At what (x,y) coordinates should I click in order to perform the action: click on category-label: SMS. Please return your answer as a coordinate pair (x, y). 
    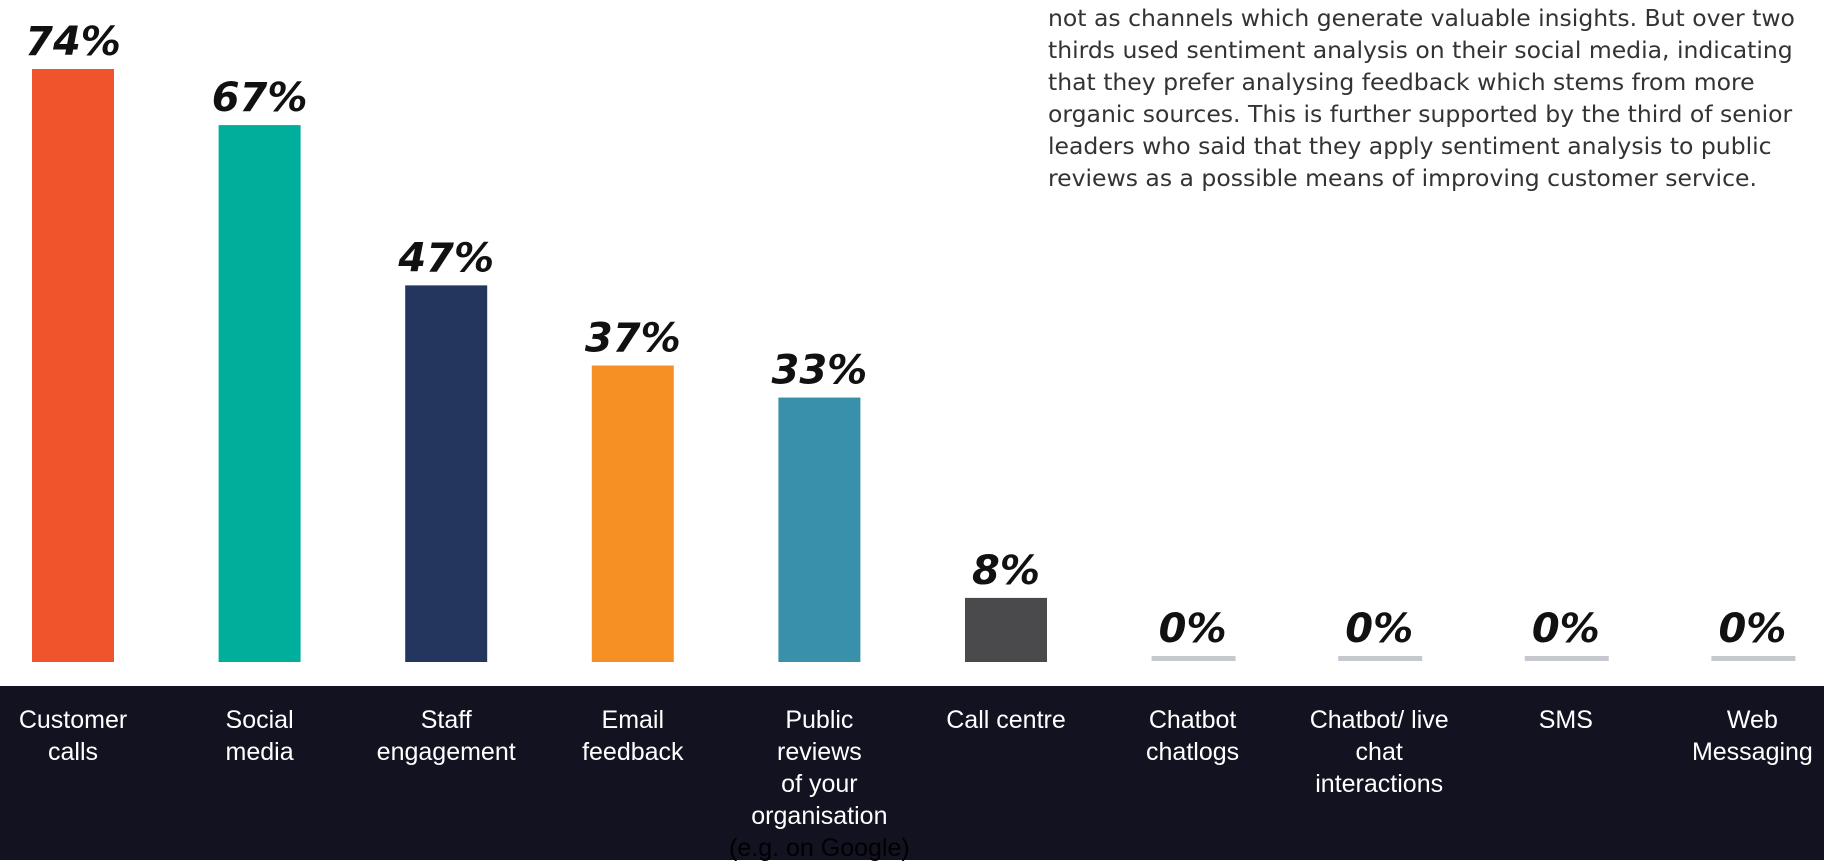
    Looking at the image, I should click on (1566, 720).